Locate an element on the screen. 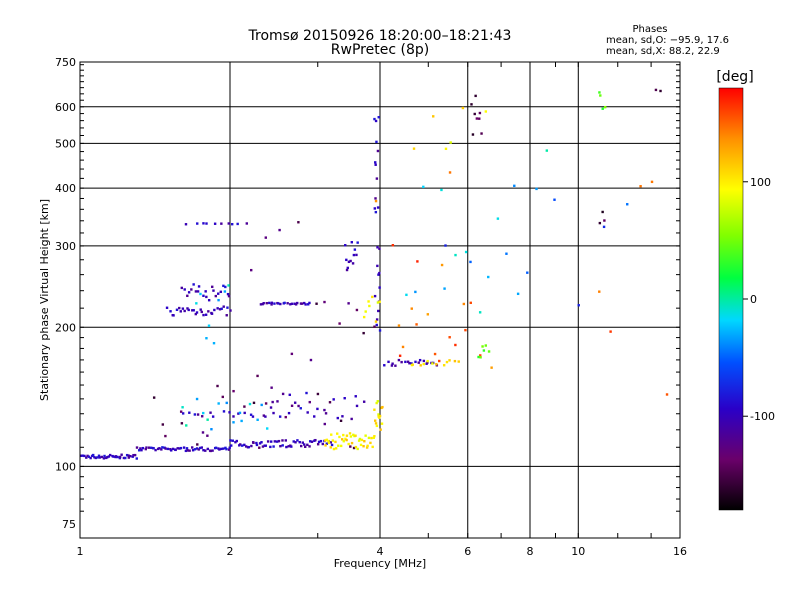 The width and height of the screenshot is (800, 600). y-tick-label: 100 is located at coordinates (65, 466).